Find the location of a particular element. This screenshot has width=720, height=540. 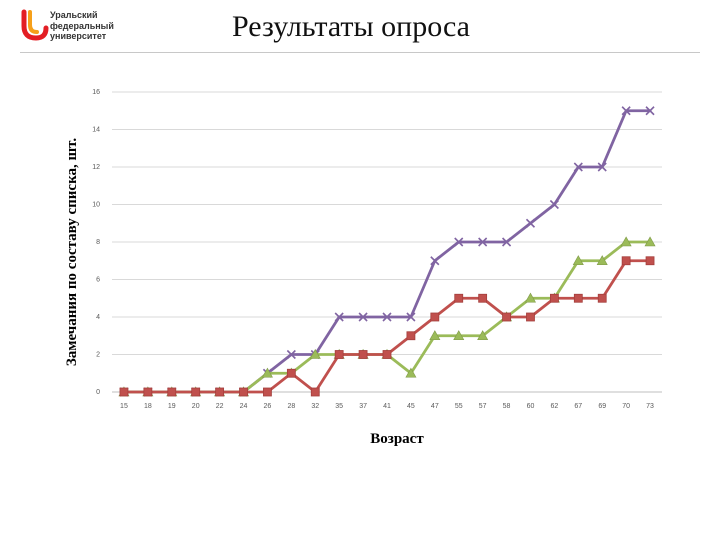

logo-line-2: федеральный is located at coordinates (82, 25).